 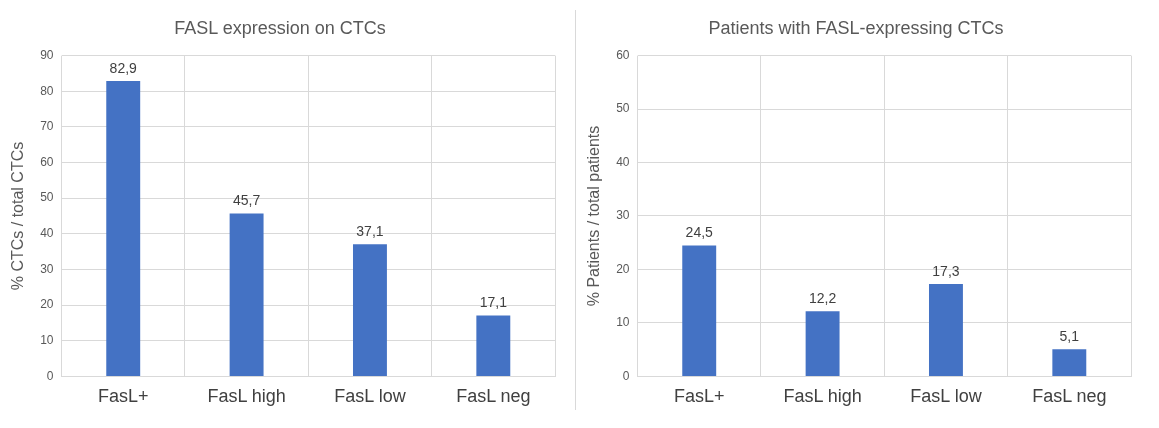 What do you see at coordinates (280, 27) in the screenshot?
I see `chart-title: FASL expression on CTCs` at bounding box center [280, 27].